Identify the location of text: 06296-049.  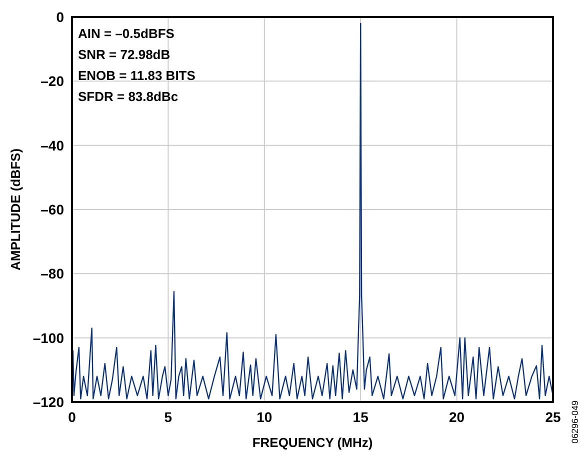
(575, 422).